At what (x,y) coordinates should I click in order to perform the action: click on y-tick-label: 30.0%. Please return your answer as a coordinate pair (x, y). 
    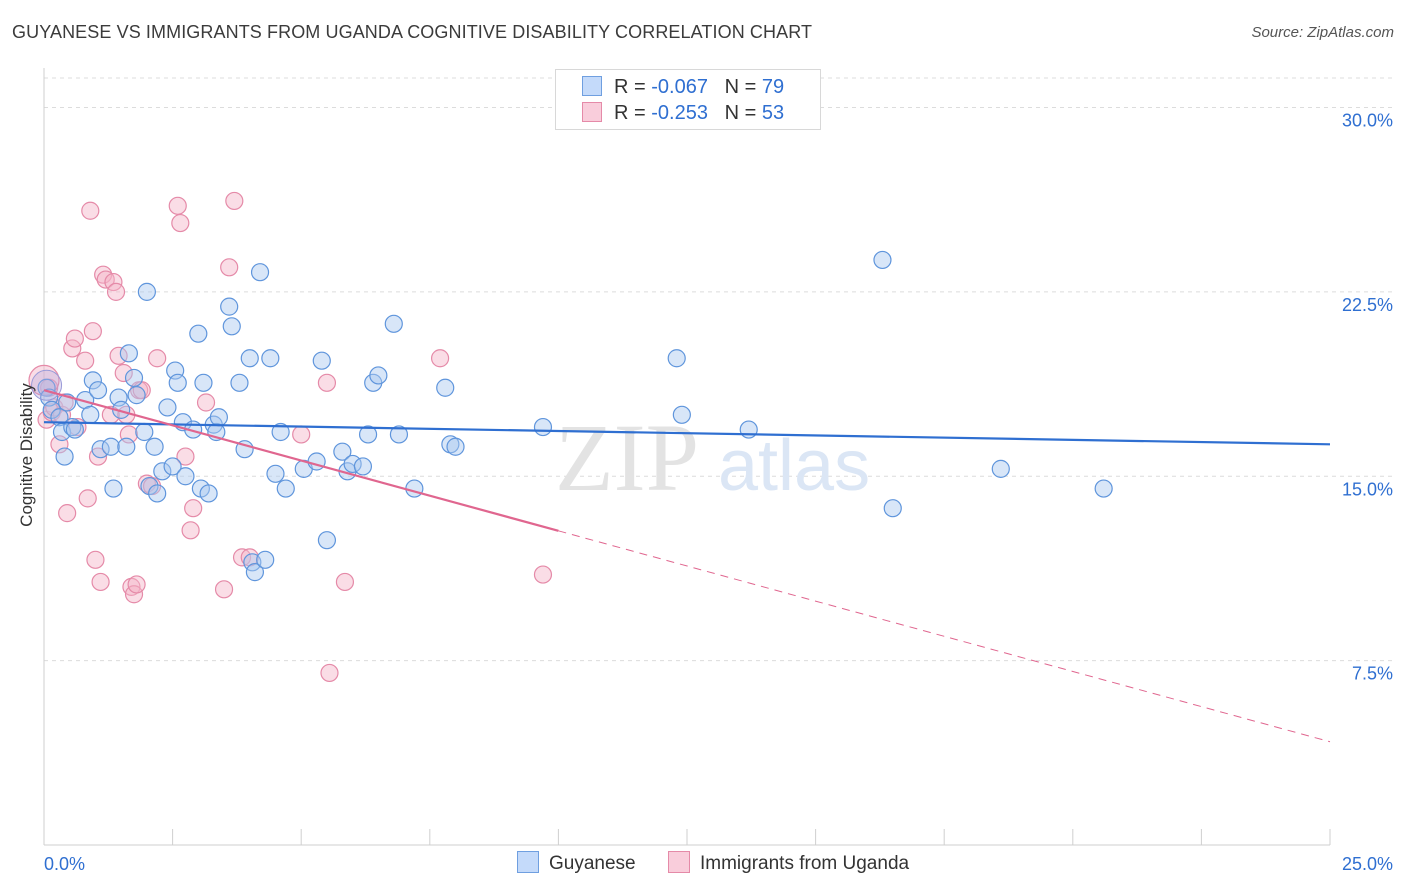
    Looking at the image, I should click on (1367, 121).